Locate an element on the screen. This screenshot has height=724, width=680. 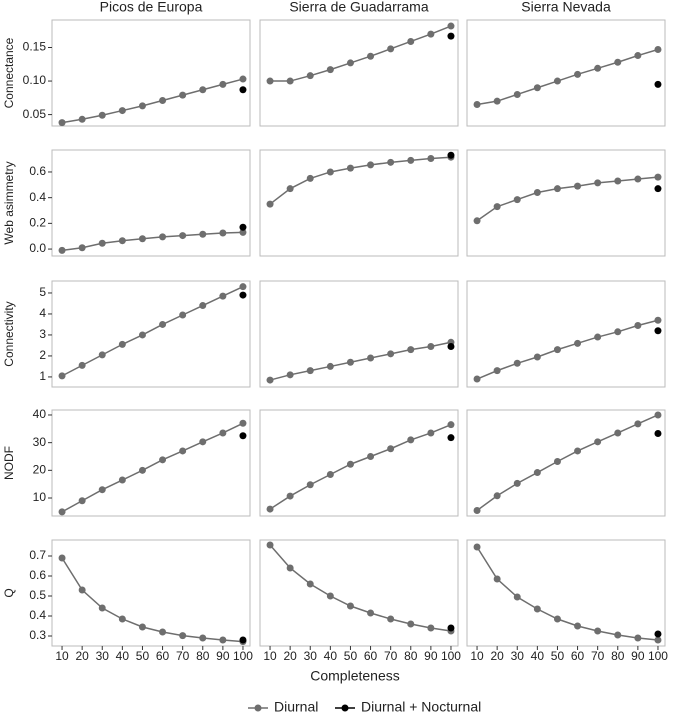
y-tick-label: 0.2 is located at coordinates (37, 223).